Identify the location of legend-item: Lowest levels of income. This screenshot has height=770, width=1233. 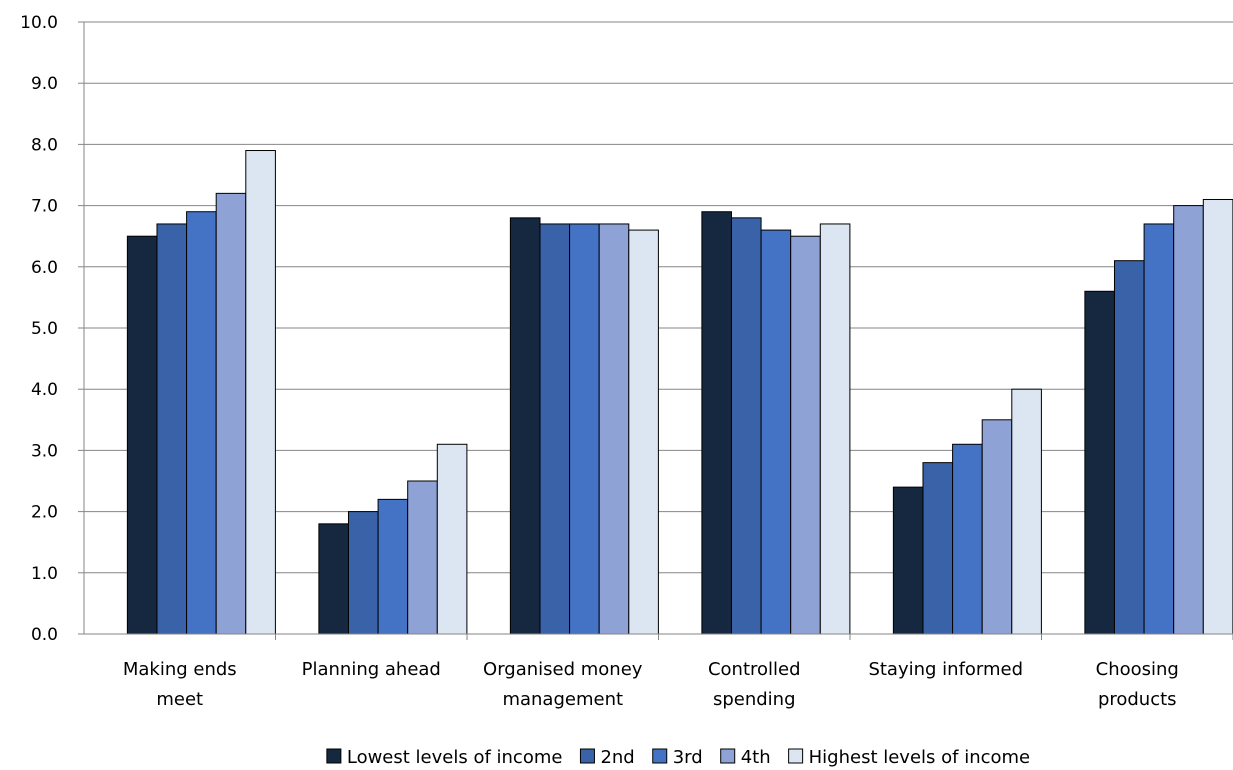
(444, 757).